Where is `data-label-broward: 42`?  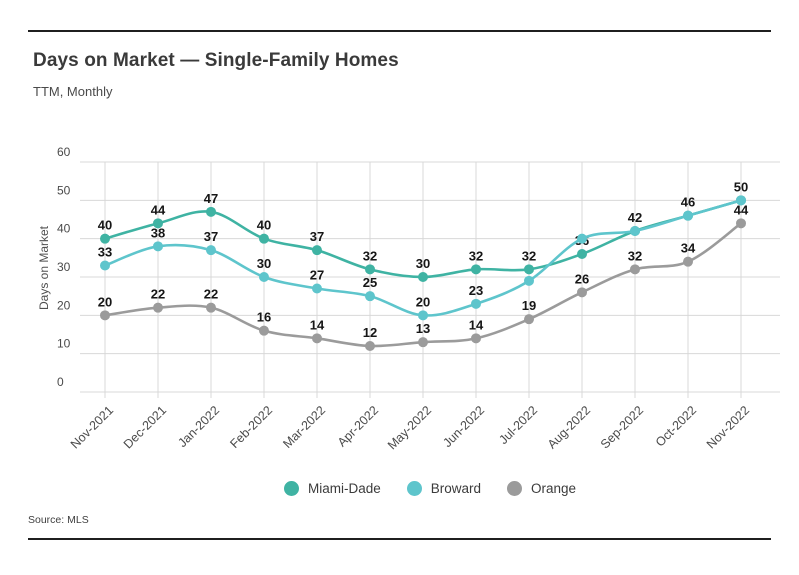 data-label-broward: 42 is located at coordinates (635, 217).